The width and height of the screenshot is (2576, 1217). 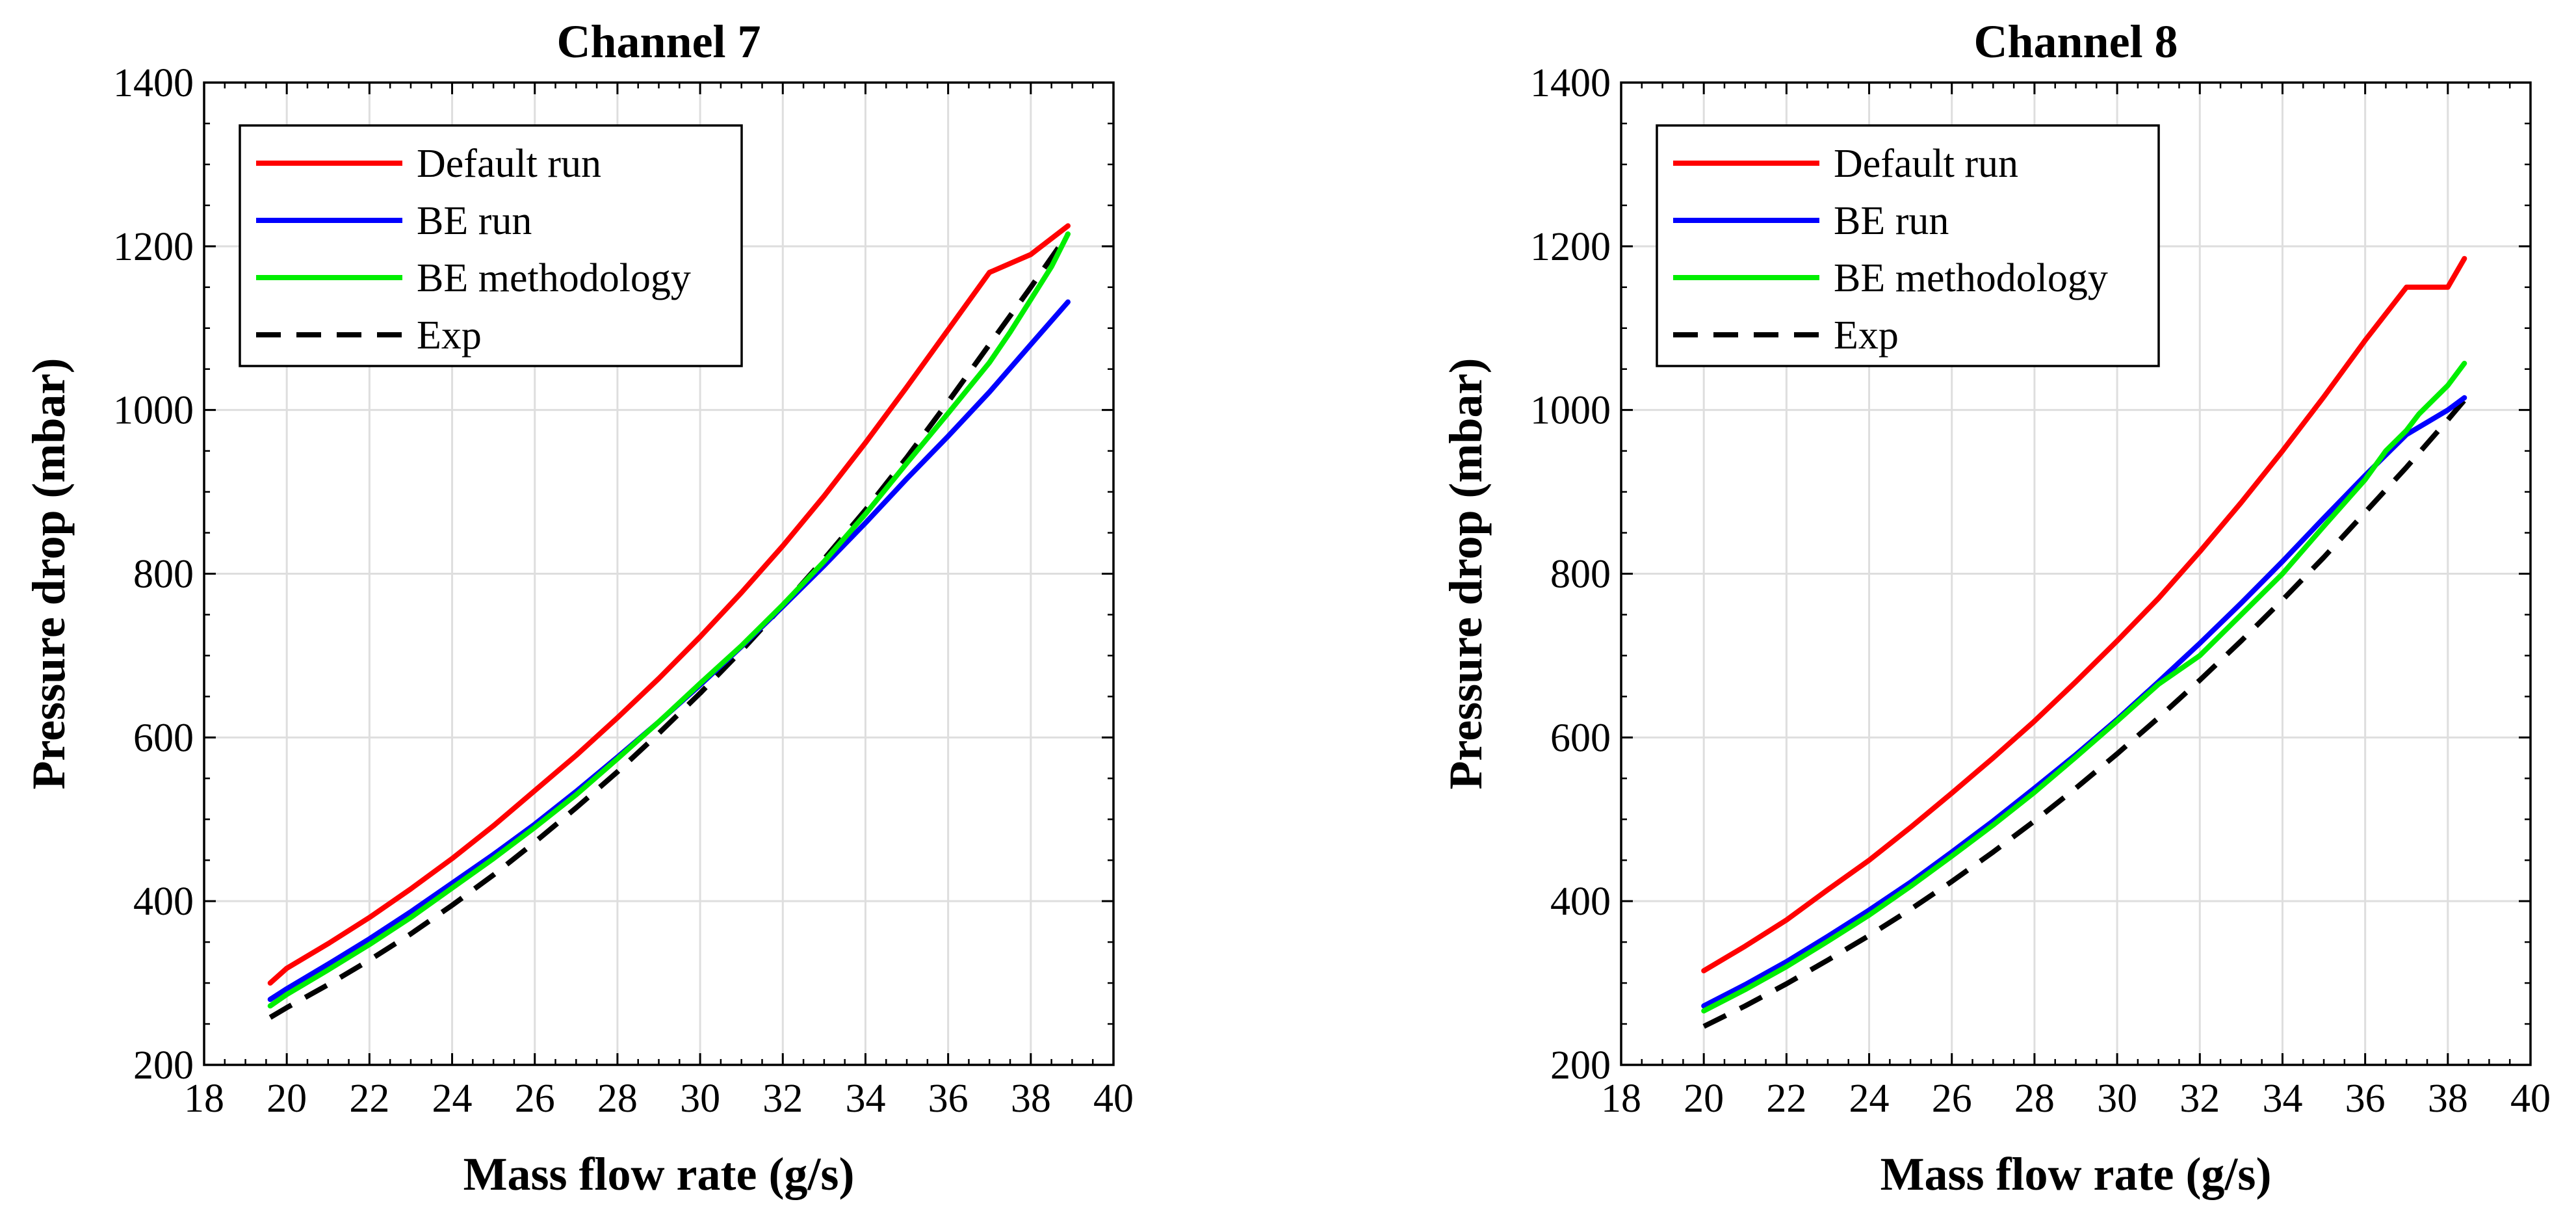 I want to click on legend-box, so click(x=1908, y=245).